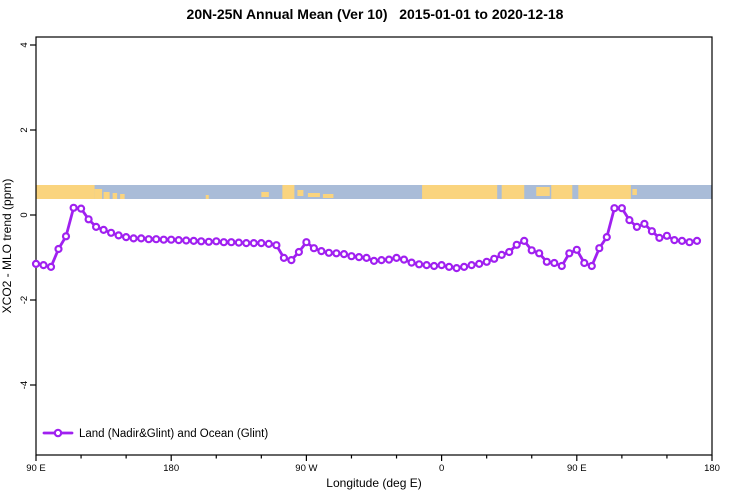 Image resolution: width=750 pixels, height=500 pixels. Describe the element at coordinates (306, 468) in the screenshot. I see `x-tick-label: 90 W` at that location.